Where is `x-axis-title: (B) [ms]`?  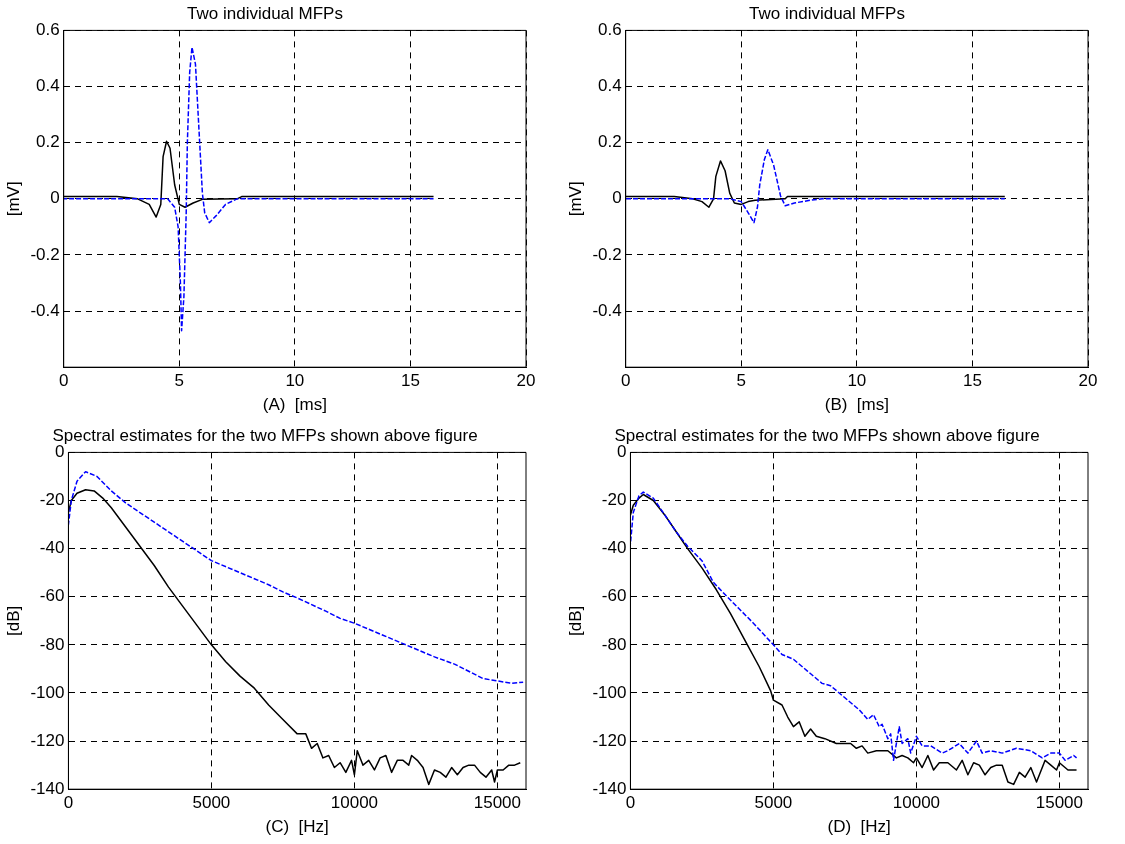
x-axis-title: (B) [ms] is located at coordinates (856, 405).